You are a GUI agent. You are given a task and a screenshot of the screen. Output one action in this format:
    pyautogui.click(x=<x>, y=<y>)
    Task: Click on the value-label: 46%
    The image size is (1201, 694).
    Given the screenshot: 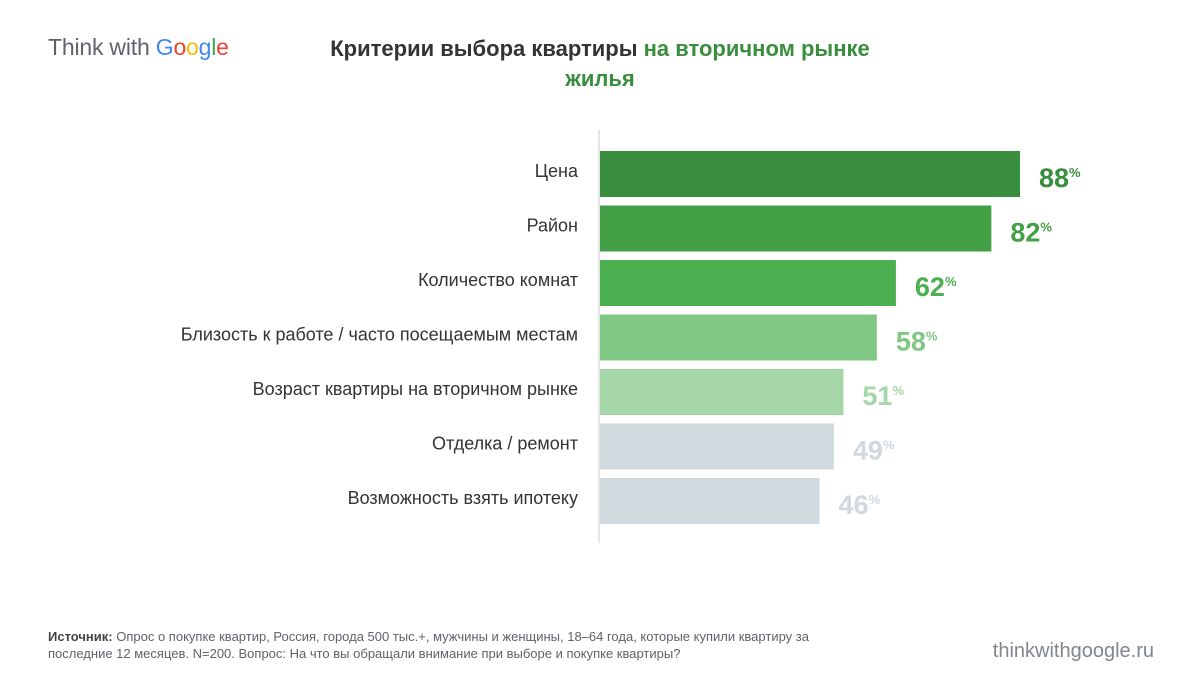 What is the action you would take?
    pyautogui.click(x=860, y=505)
    